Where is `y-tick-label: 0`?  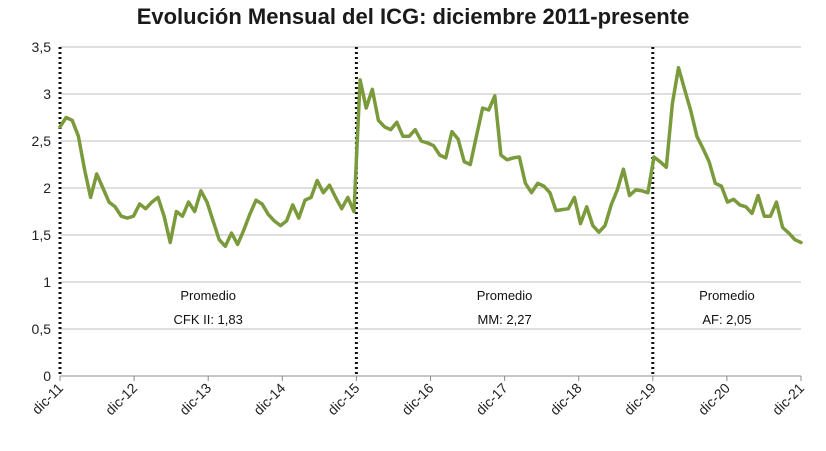
y-tick-label: 0 is located at coordinates (47, 376).